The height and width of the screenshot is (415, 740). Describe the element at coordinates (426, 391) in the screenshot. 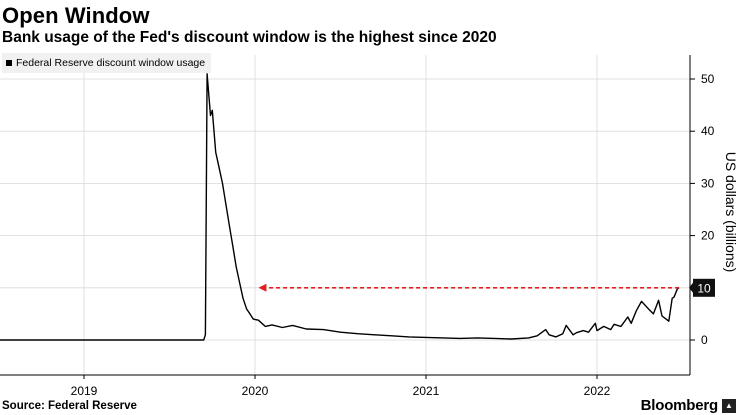

I see `x-tick-label-2021: 2021` at that location.